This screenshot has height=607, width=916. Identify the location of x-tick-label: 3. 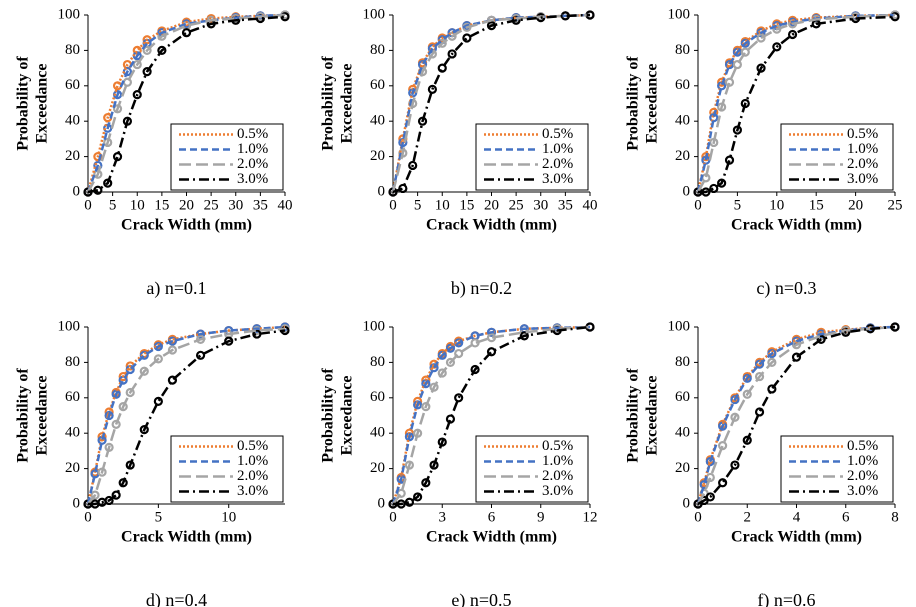
(443, 517).